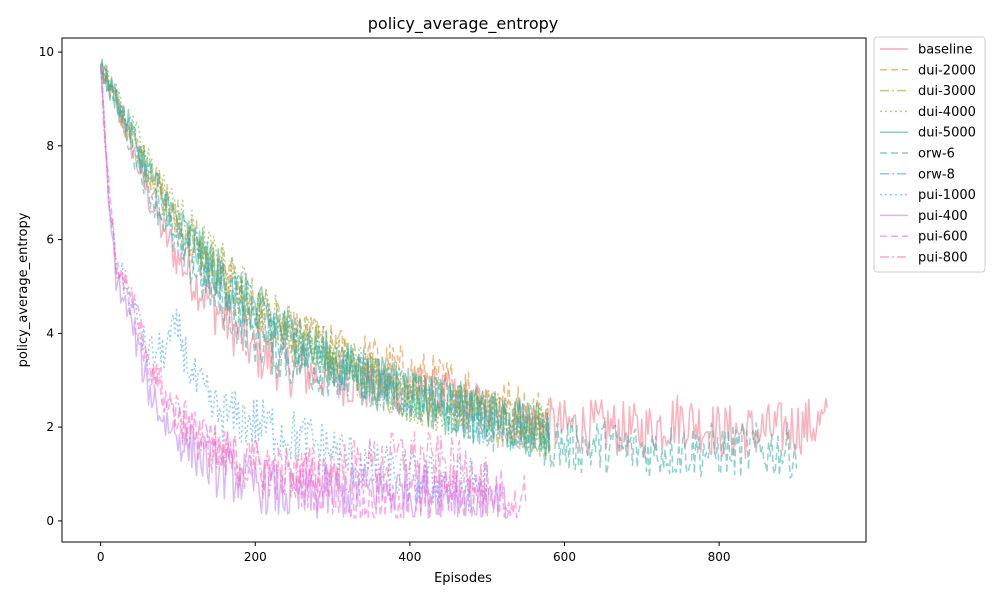 The width and height of the screenshot is (1000, 605). I want to click on legend-label-baseline: baseline, so click(945, 50).